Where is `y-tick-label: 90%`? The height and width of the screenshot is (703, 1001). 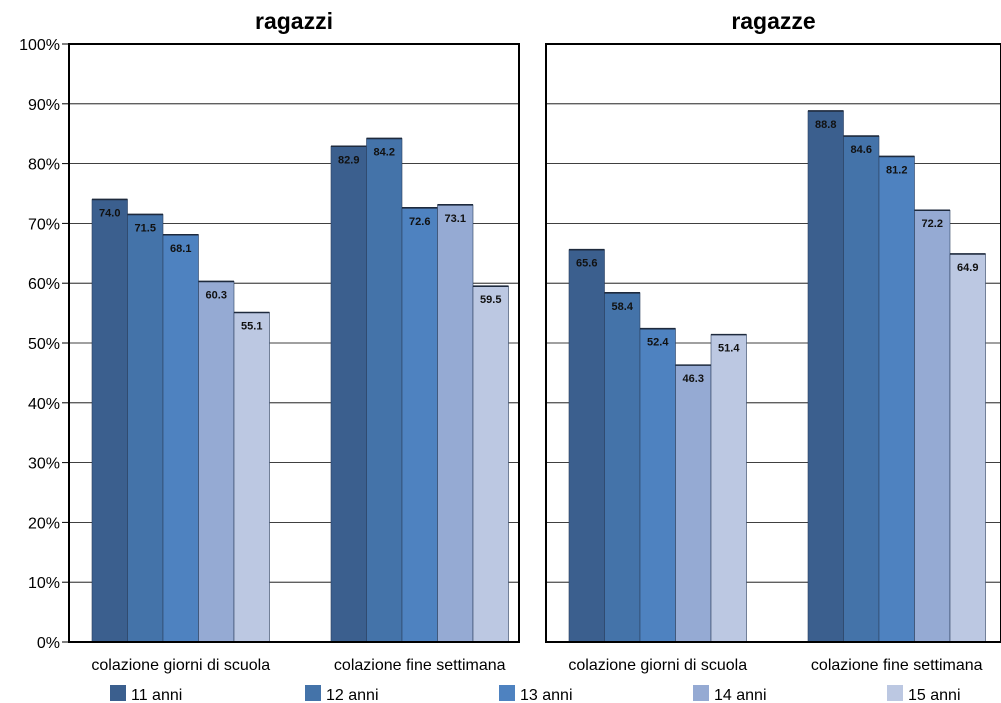
y-tick-label: 90% is located at coordinates (44, 105).